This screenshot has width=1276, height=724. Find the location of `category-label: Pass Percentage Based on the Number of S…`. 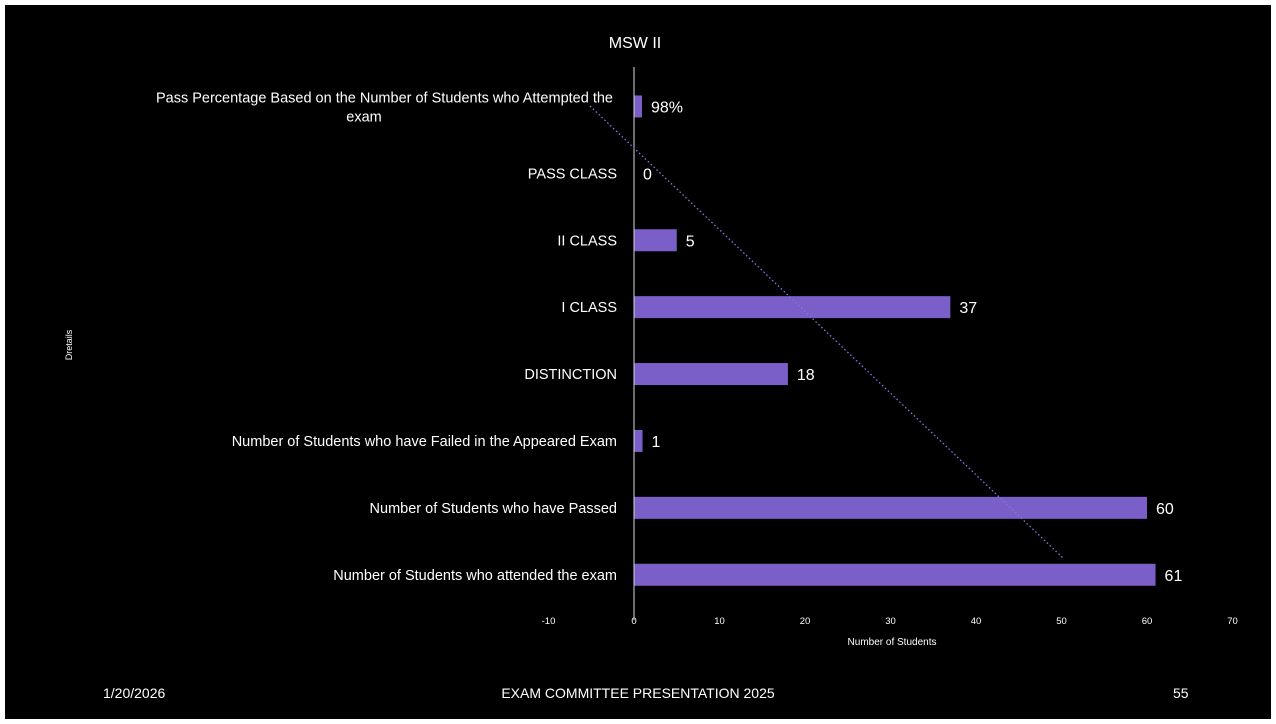

category-label: Pass Percentage Based on the Number of S… is located at coordinates (384, 107).